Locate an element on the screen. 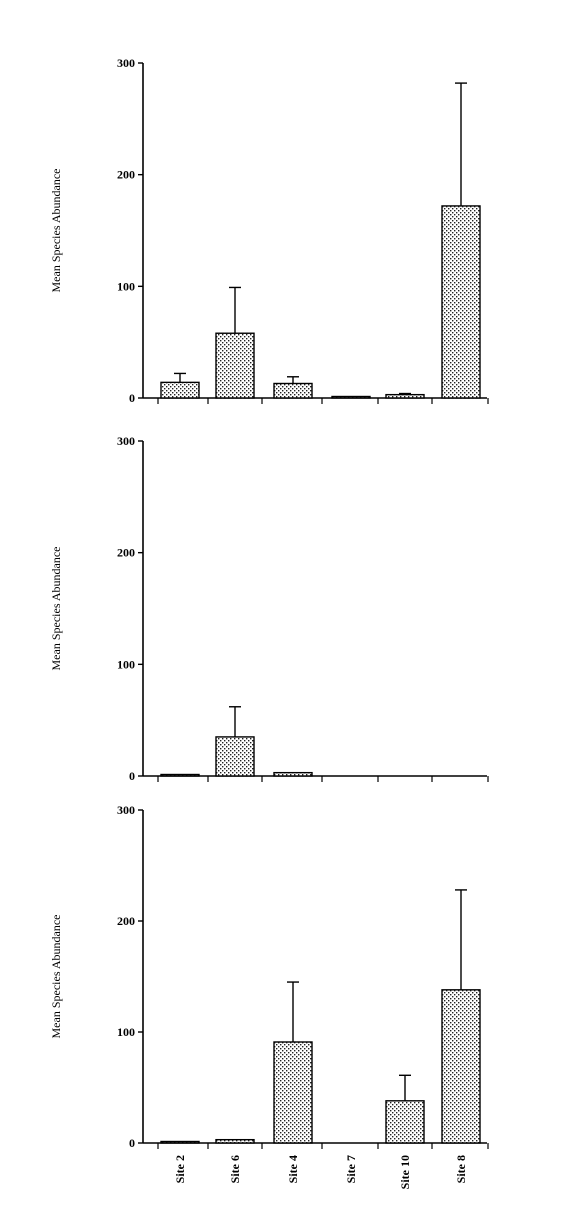 This screenshot has height=1210, width=570. x-tick-label: Site 7 is located at coordinates (351, 1169).